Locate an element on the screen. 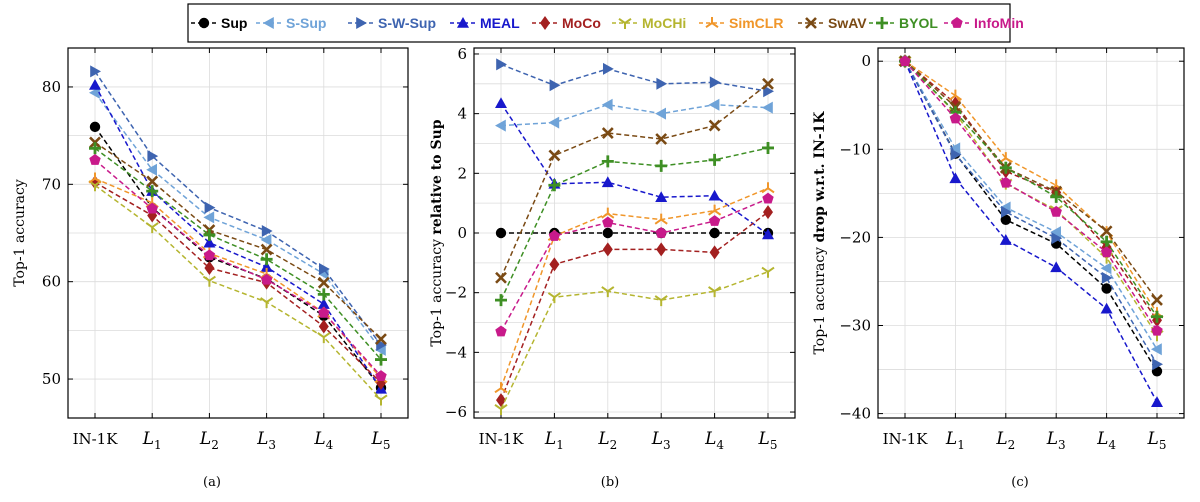 The height and width of the screenshot is (502, 1200). series-line-byol is located at coordinates (238, 254).